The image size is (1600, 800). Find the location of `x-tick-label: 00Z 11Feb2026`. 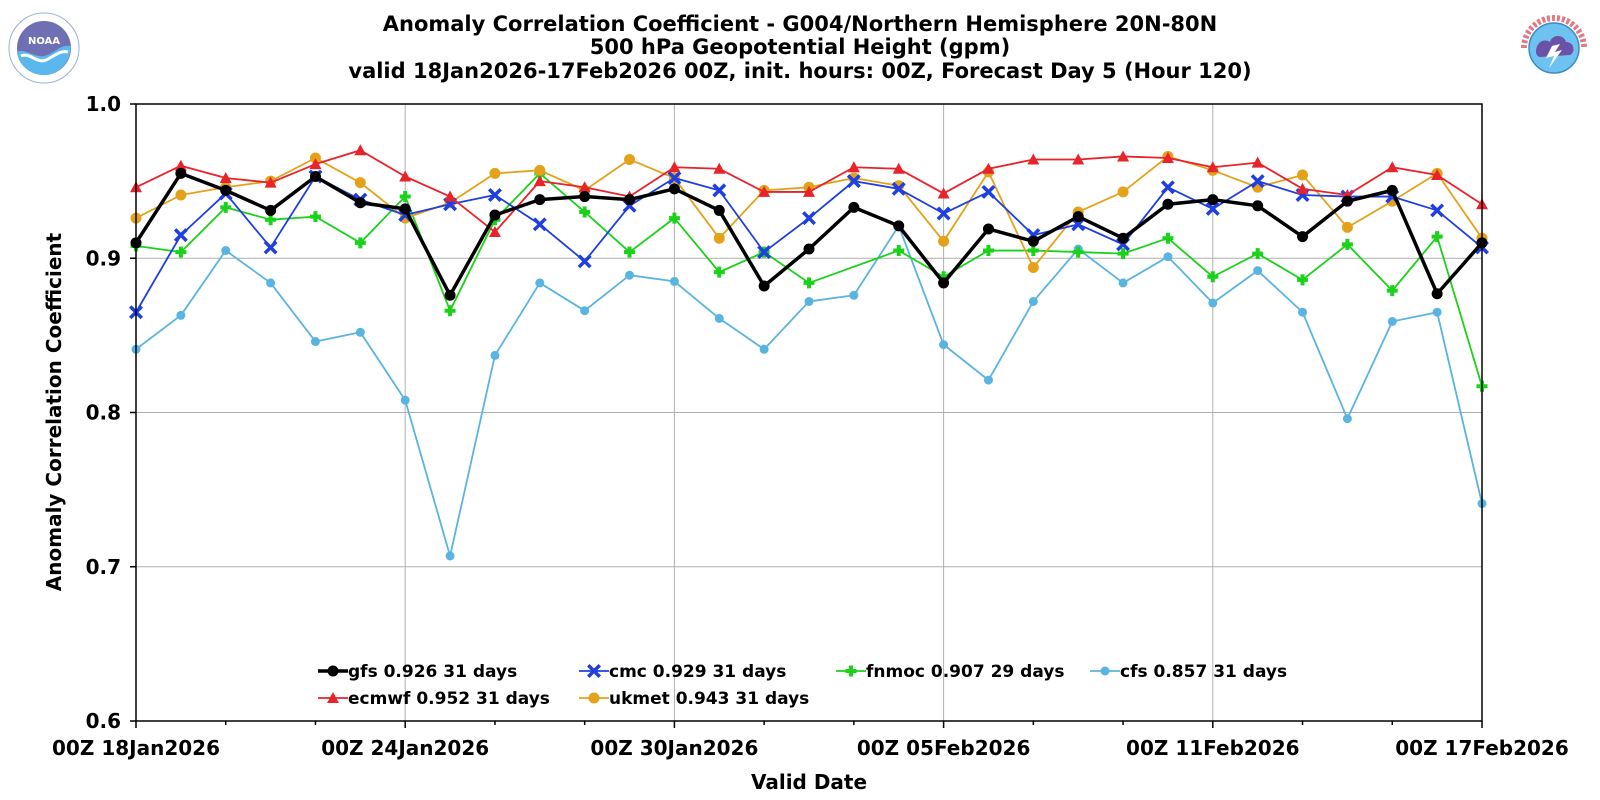

x-tick-label: 00Z 11Feb2026 is located at coordinates (1213, 748).